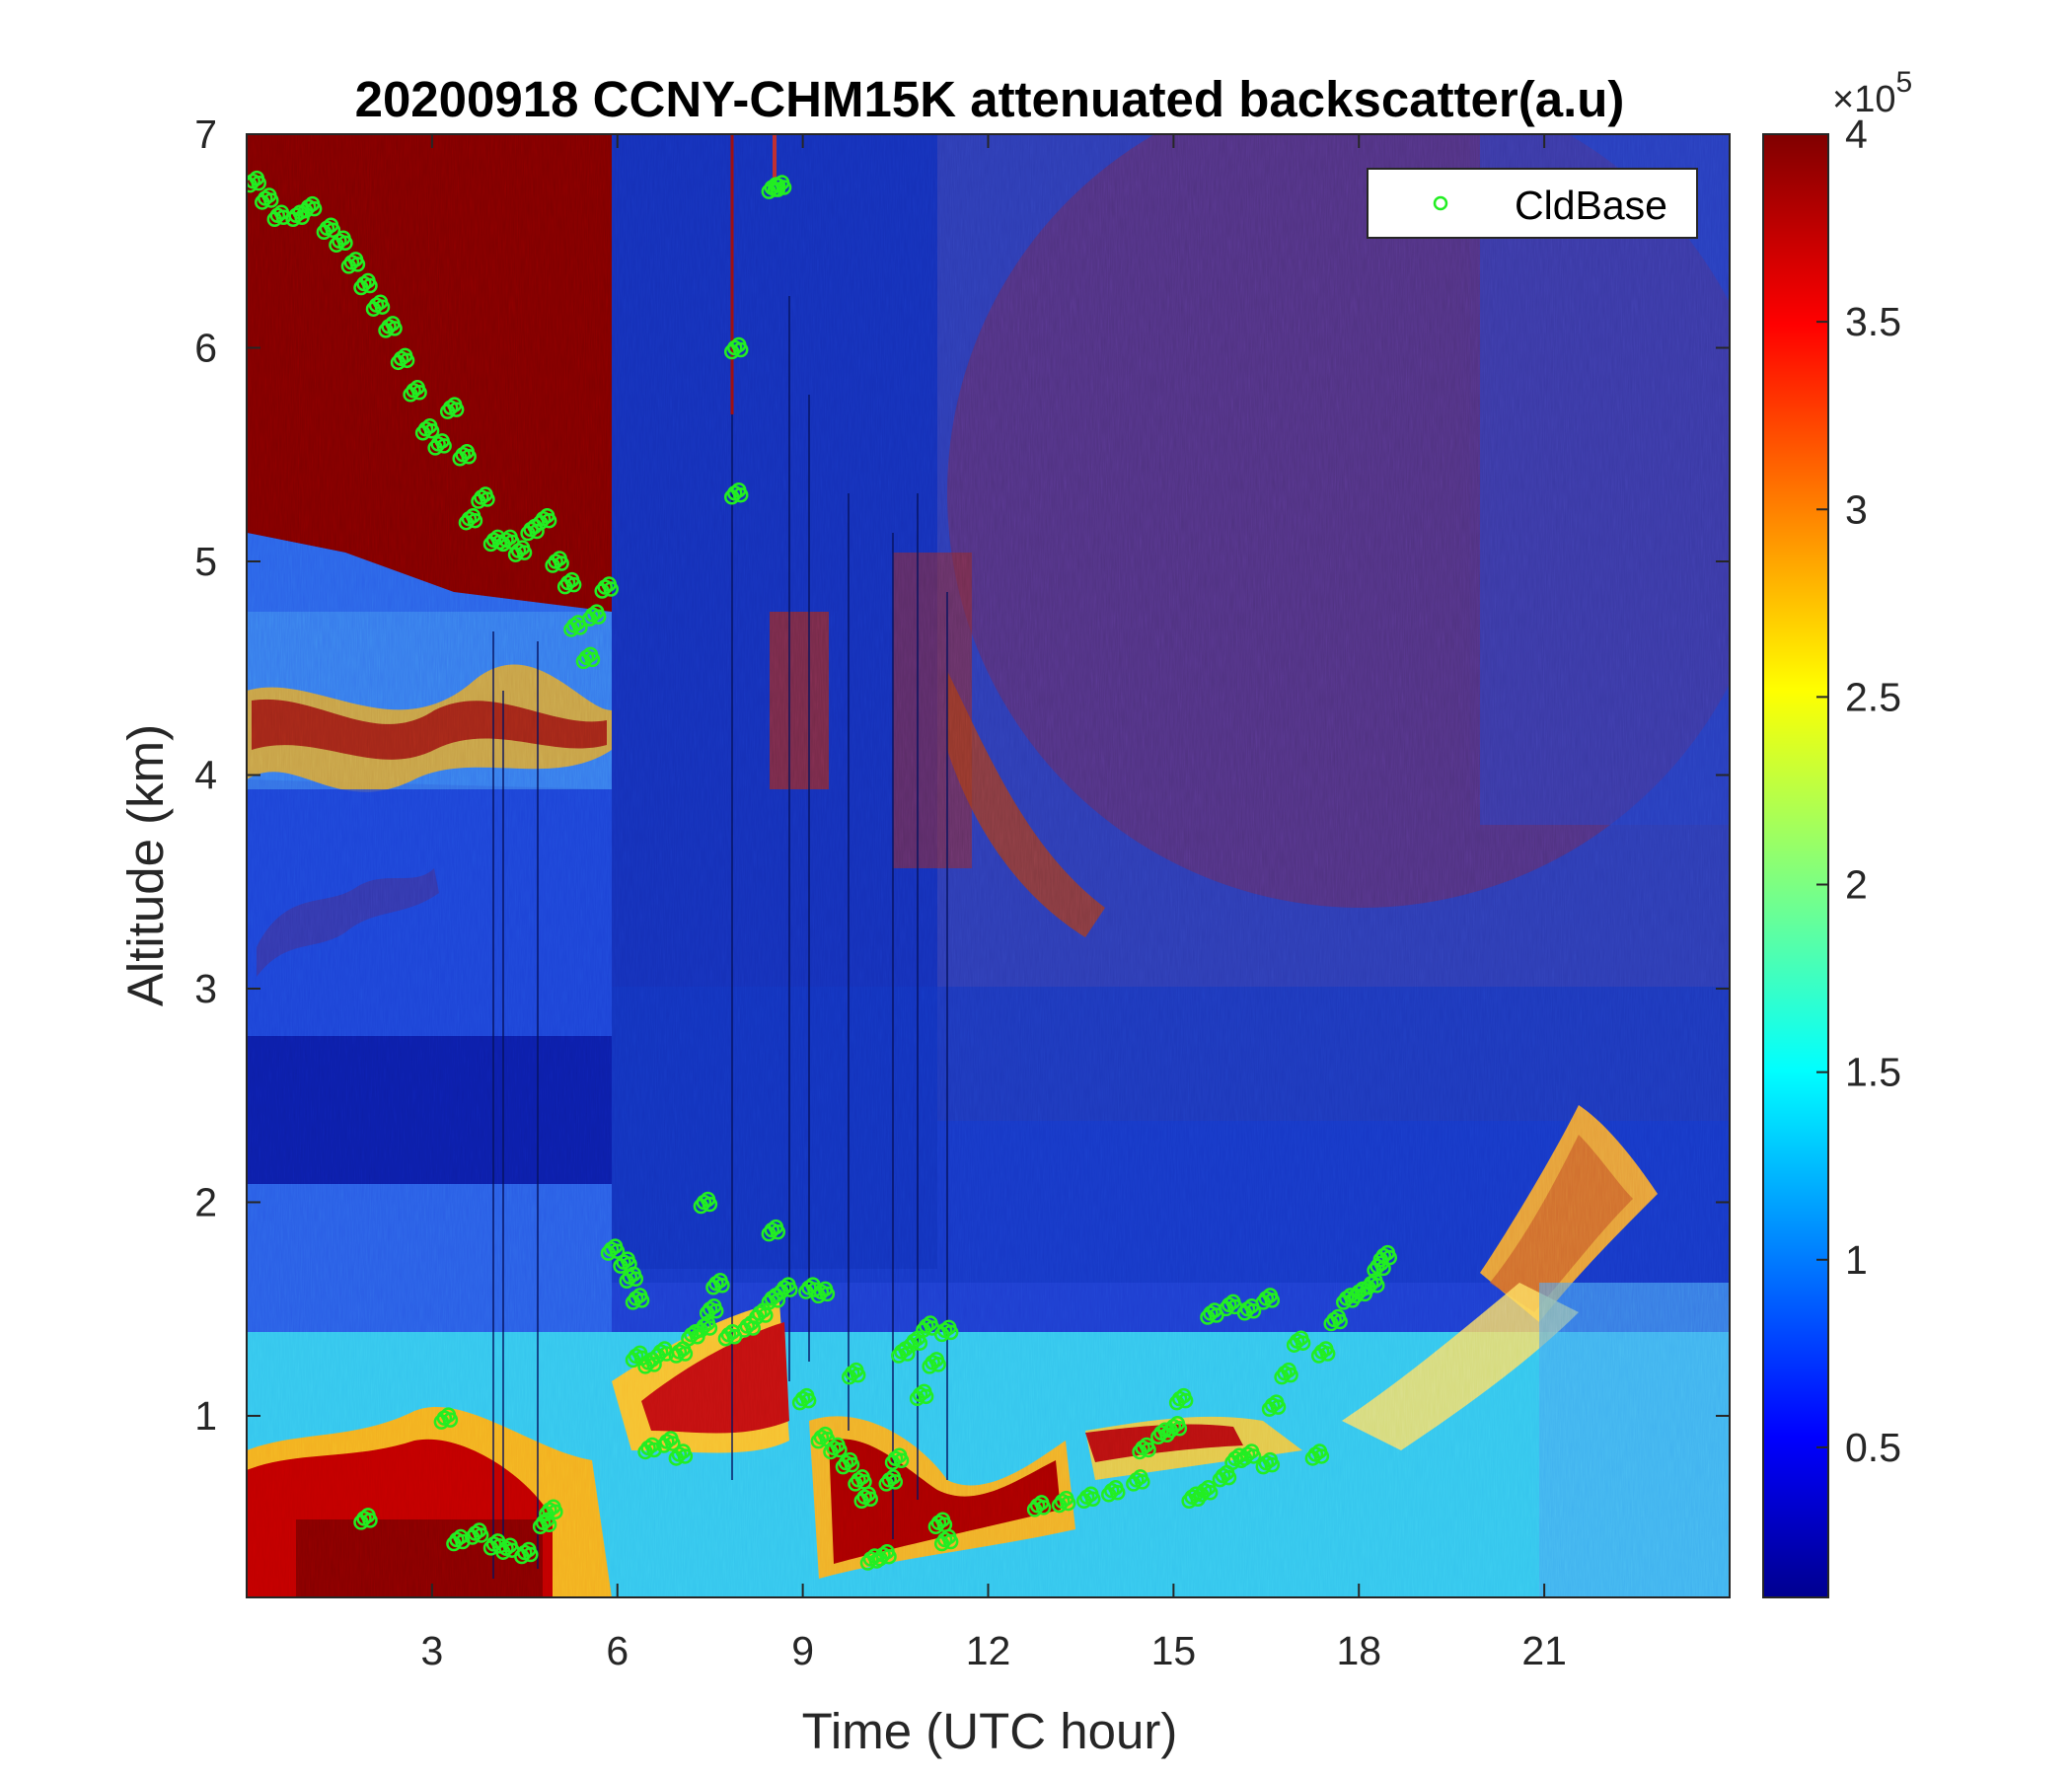 The height and width of the screenshot is (1776, 2072). I want to click on colorbar-tick-label: 2, so click(1857, 885).